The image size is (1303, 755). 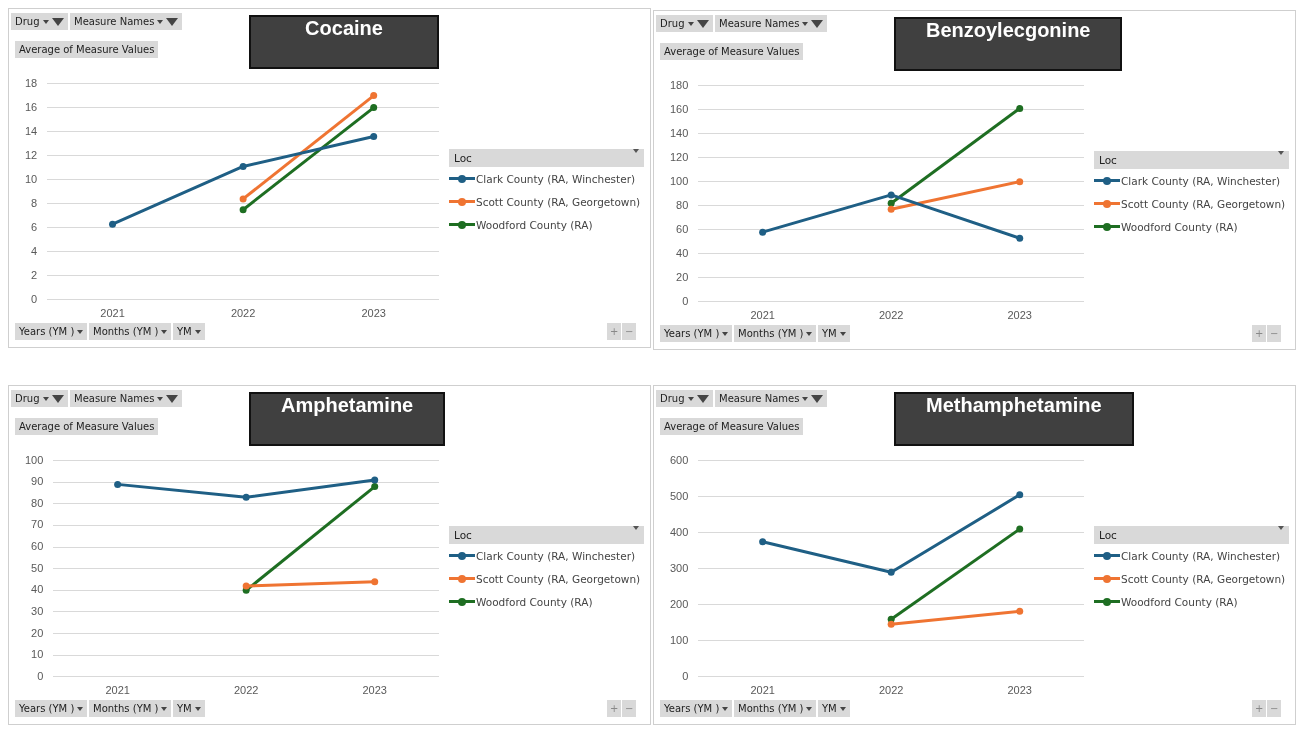 I want to click on chart-title: Amphetamine, so click(x=347, y=419).